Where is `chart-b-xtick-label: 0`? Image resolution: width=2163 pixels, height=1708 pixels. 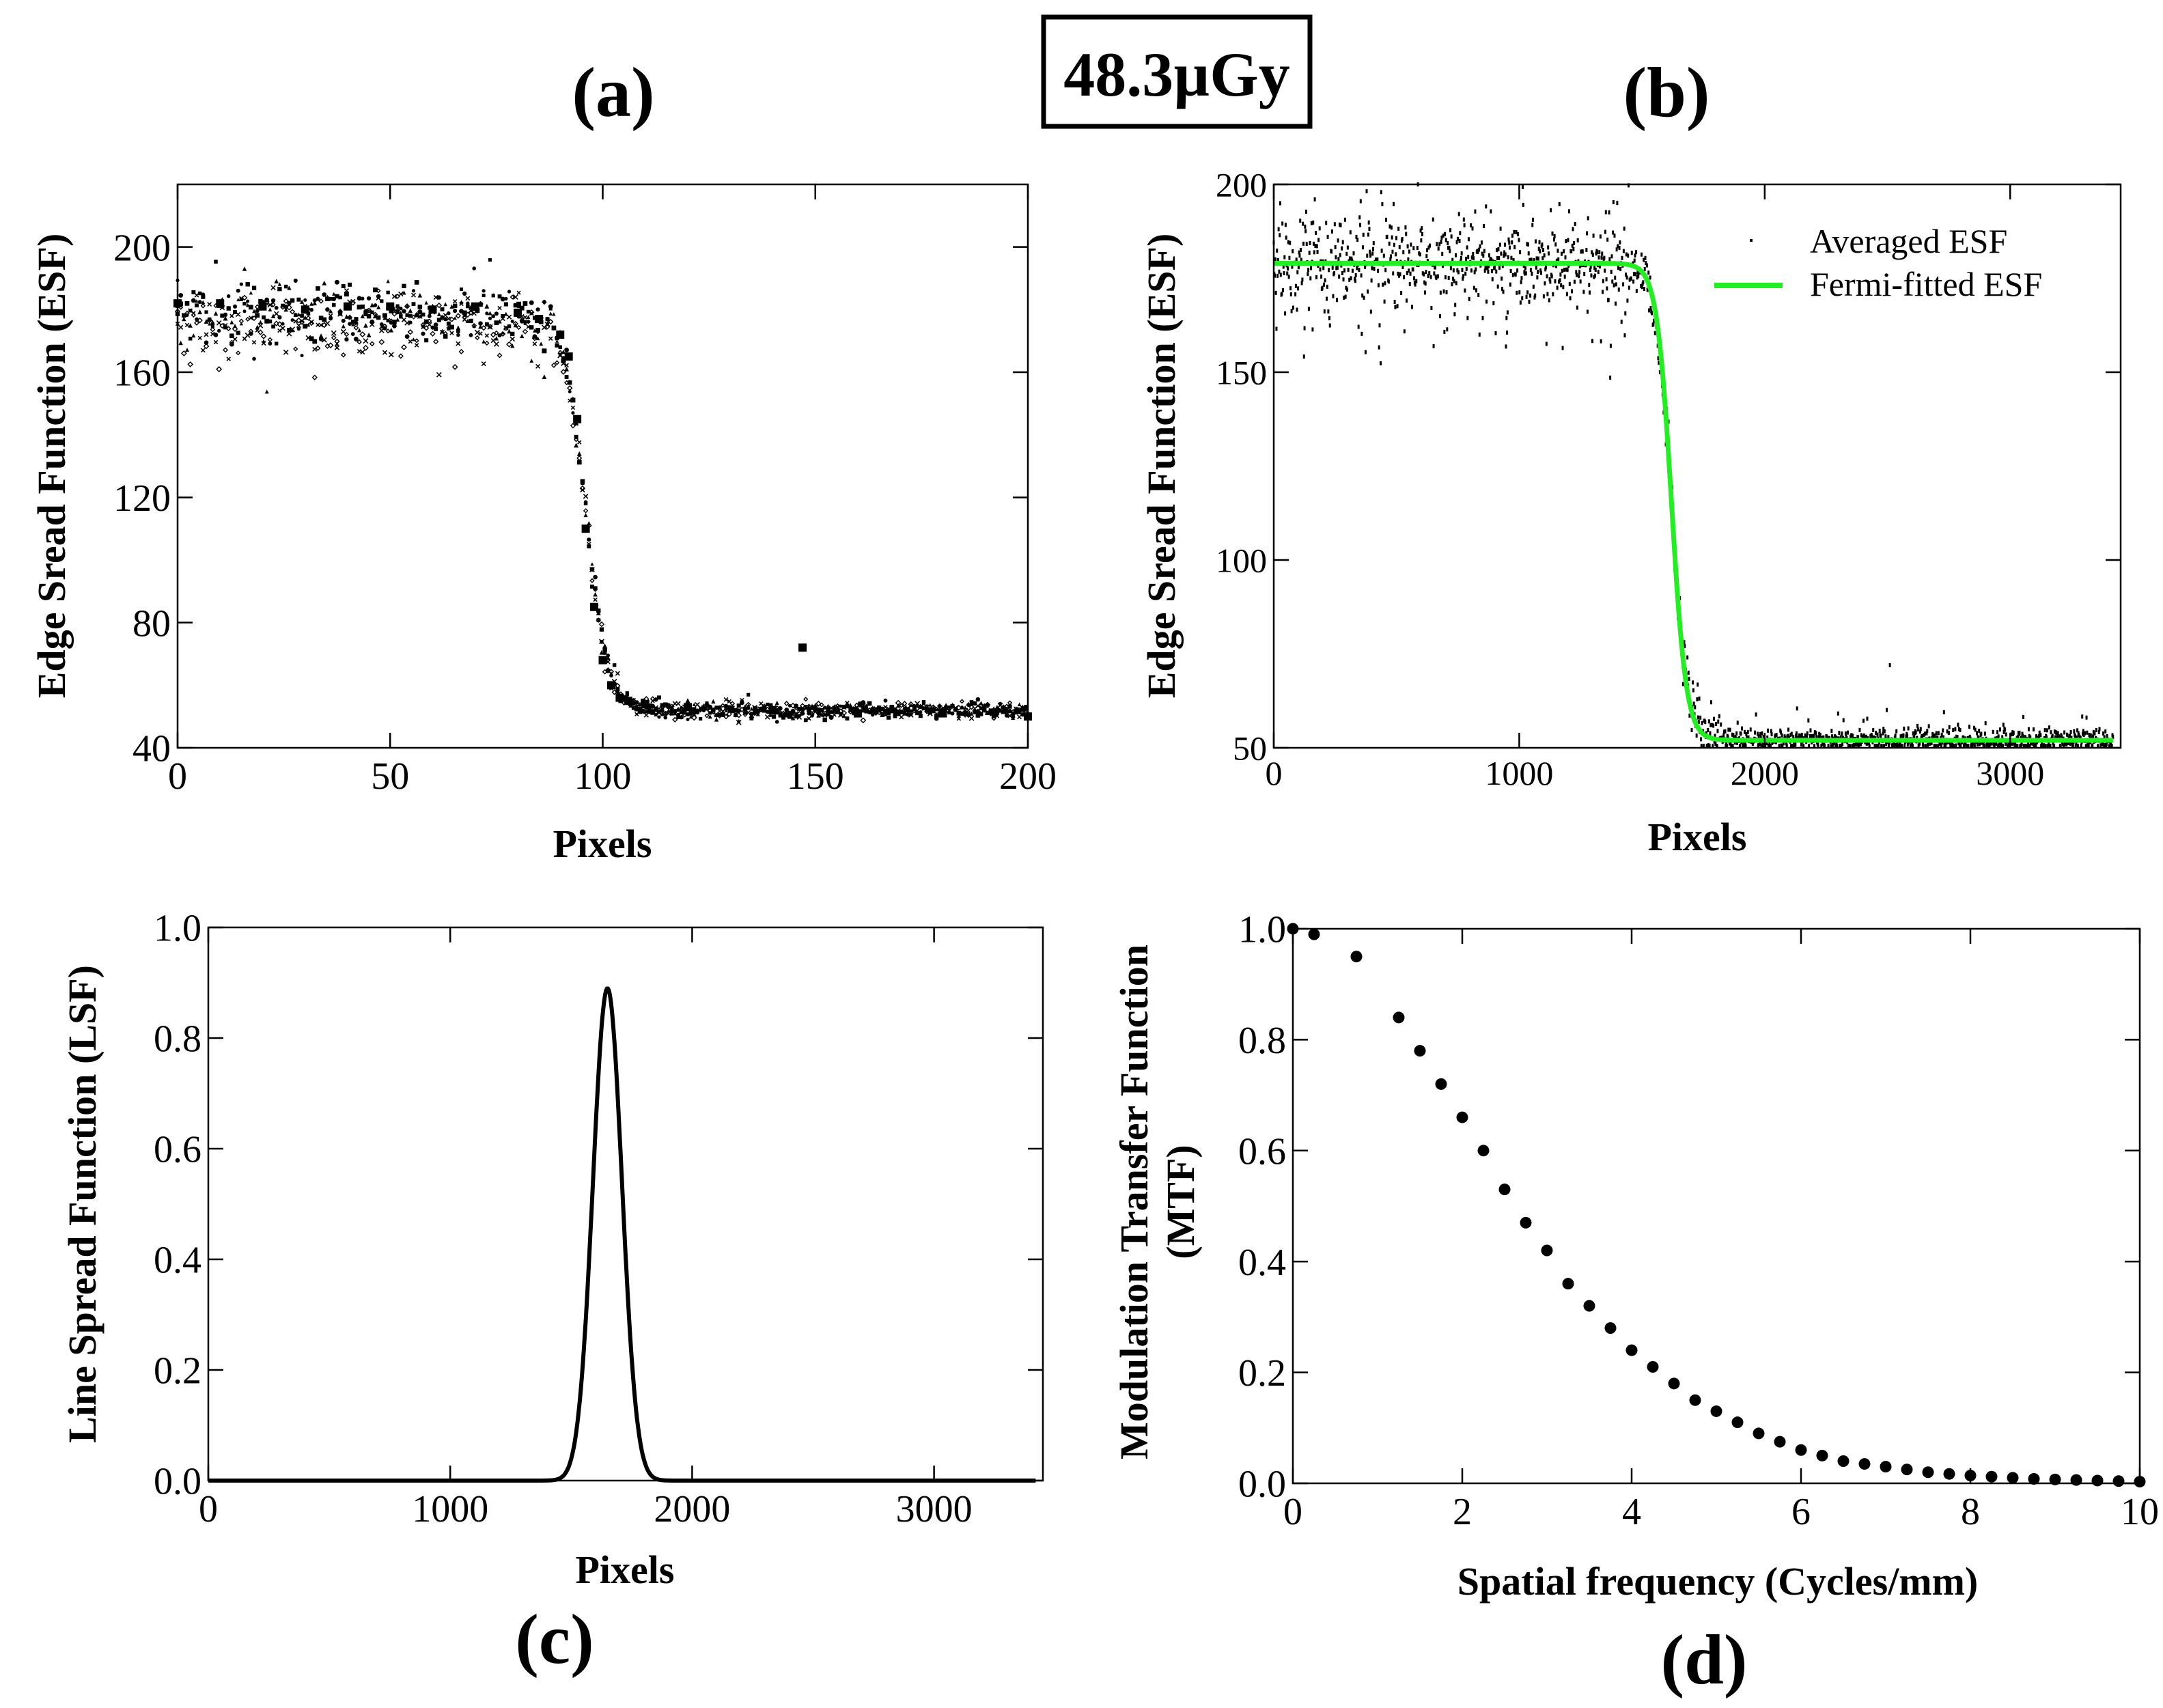
chart-b-xtick-label: 0 is located at coordinates (1274, 773).